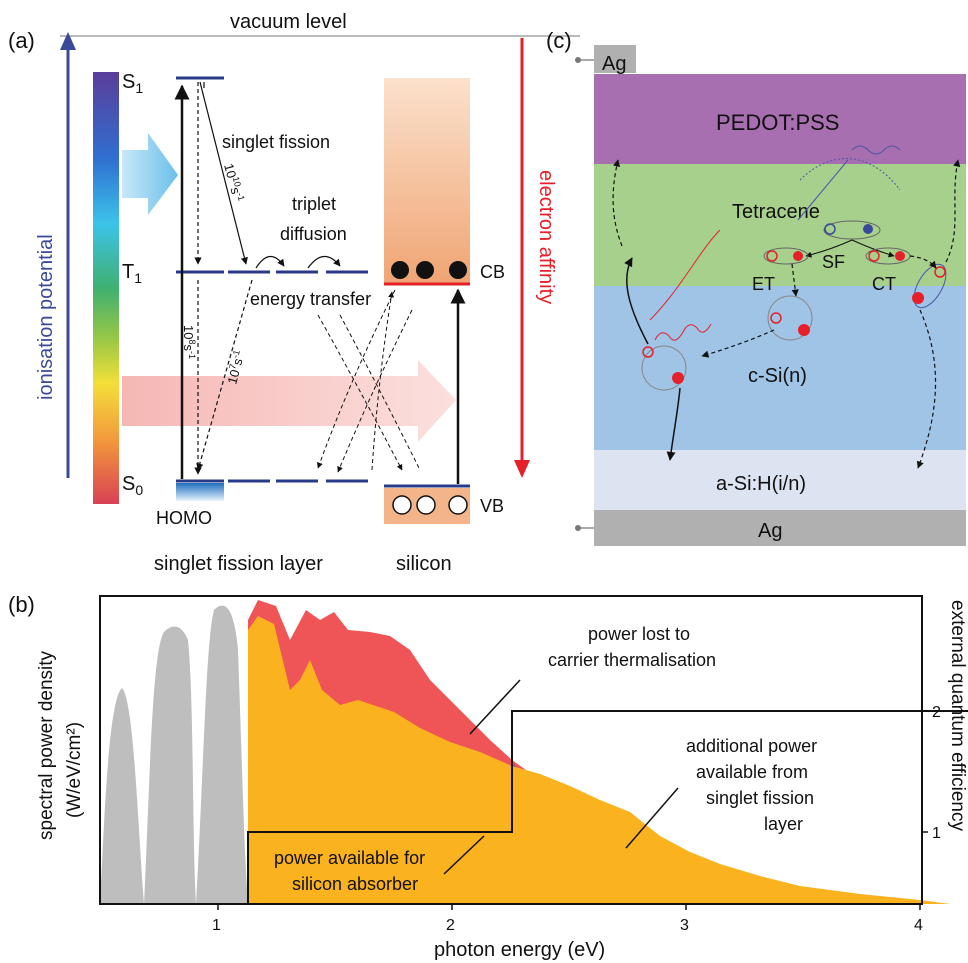 This screenshot has height=963, width=968. I want to click on triplet-right-electron, so click(900, 256).